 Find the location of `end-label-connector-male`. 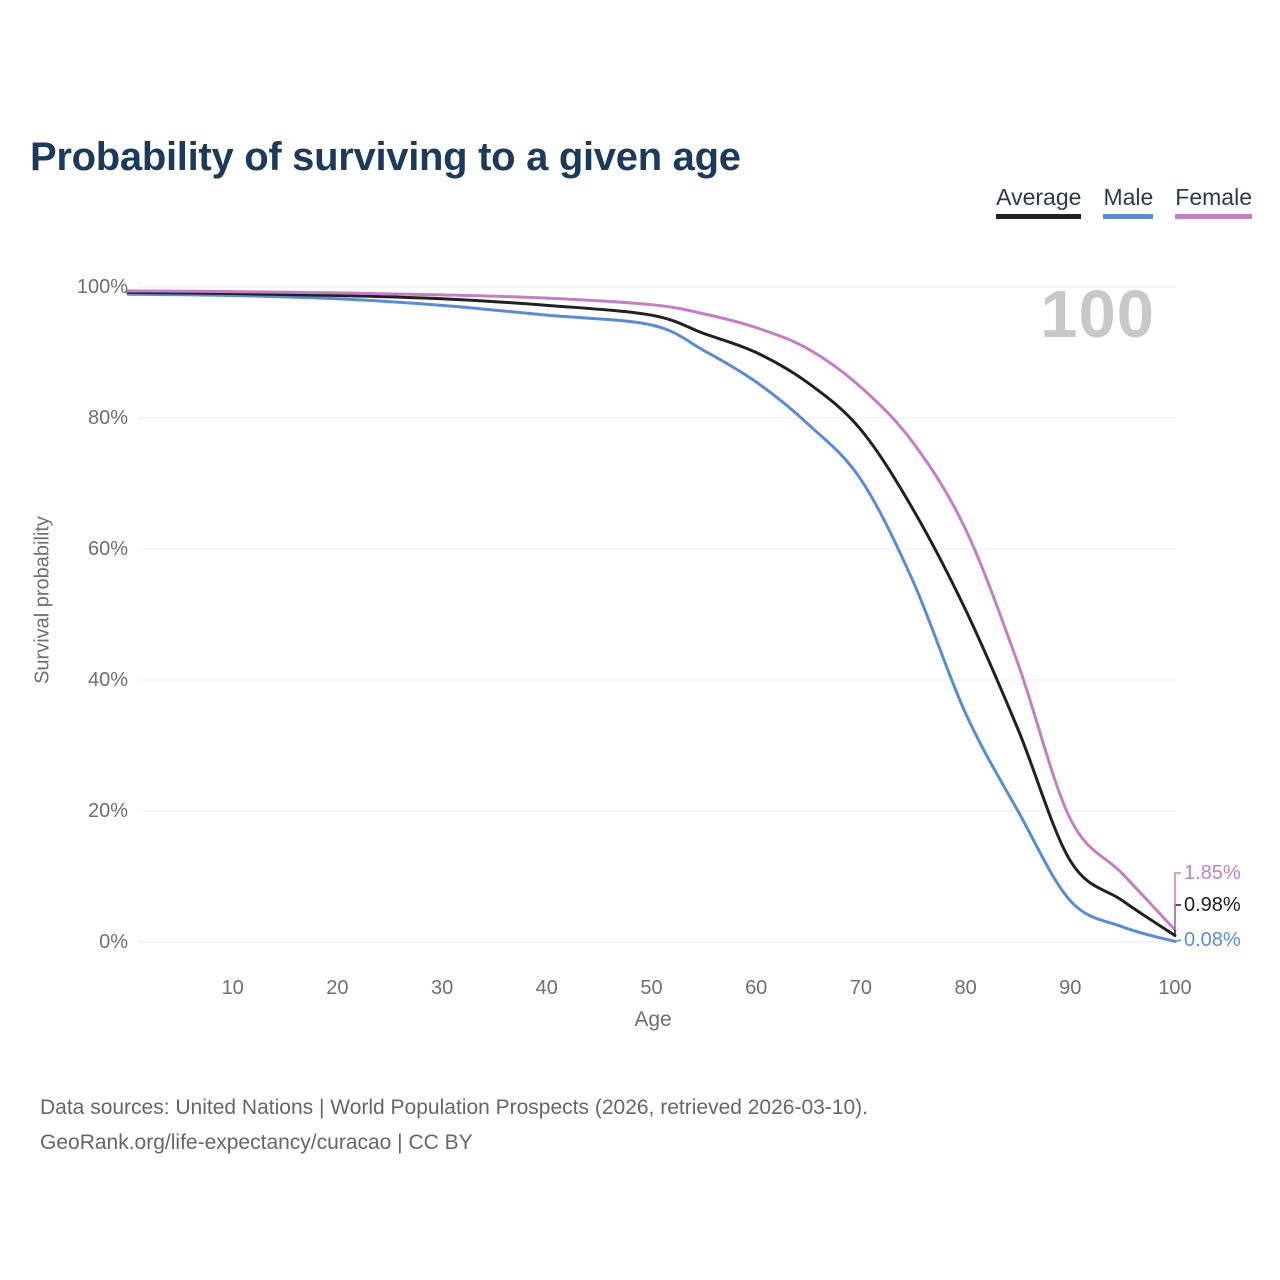

end-label-connector-male is located at coordinates (1178, 941).